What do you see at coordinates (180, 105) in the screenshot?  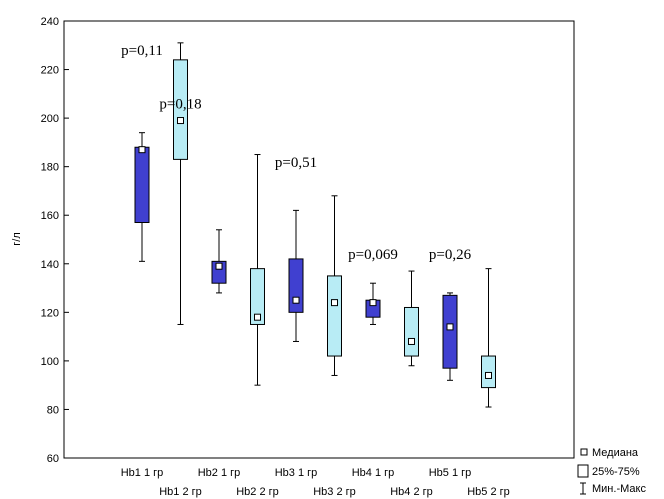 I see `p-value-label: p=0,18` at bounding box center [180, 105].